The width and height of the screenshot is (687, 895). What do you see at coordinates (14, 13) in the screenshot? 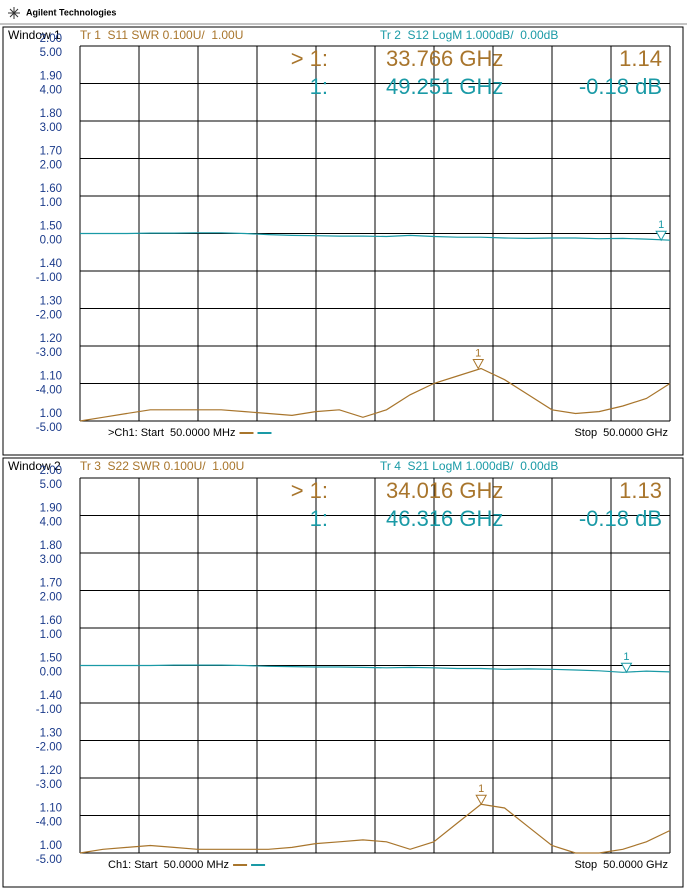
I see `logo` at bounding box center [14, 13].